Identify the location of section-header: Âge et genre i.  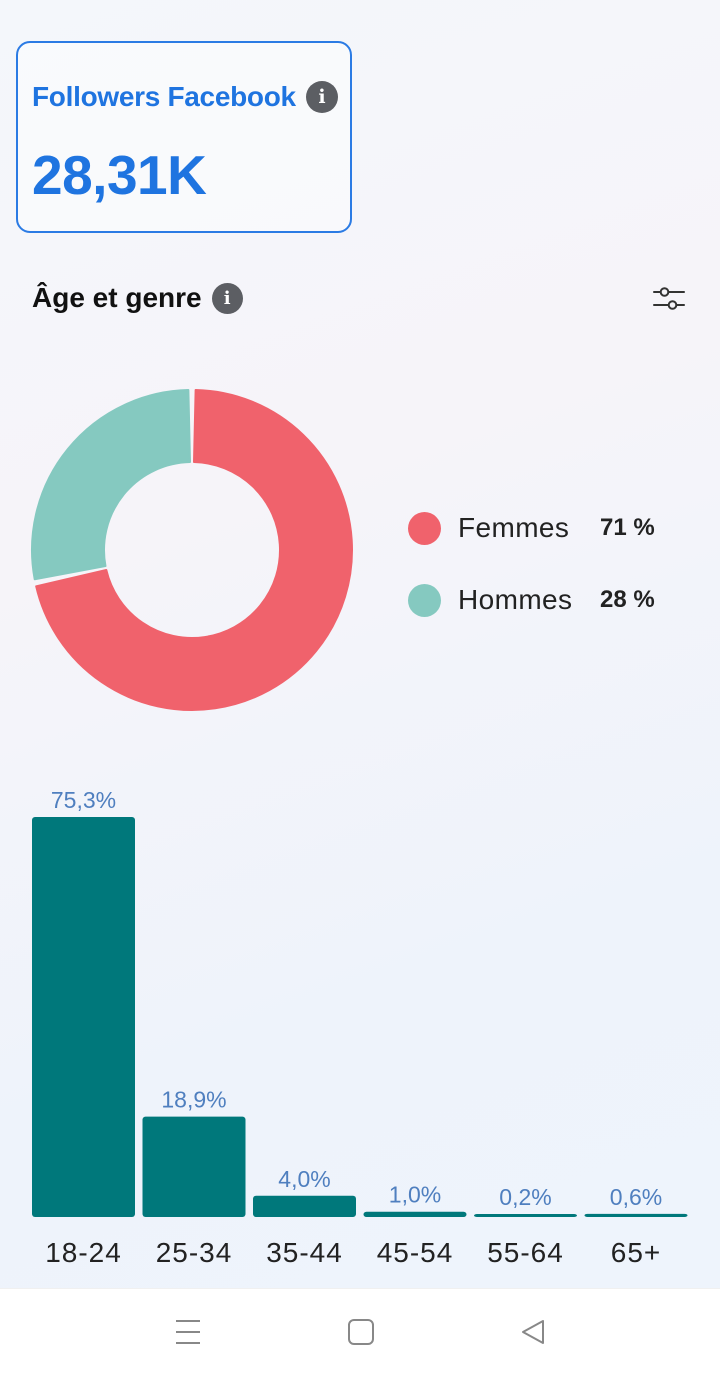
(137, 298).